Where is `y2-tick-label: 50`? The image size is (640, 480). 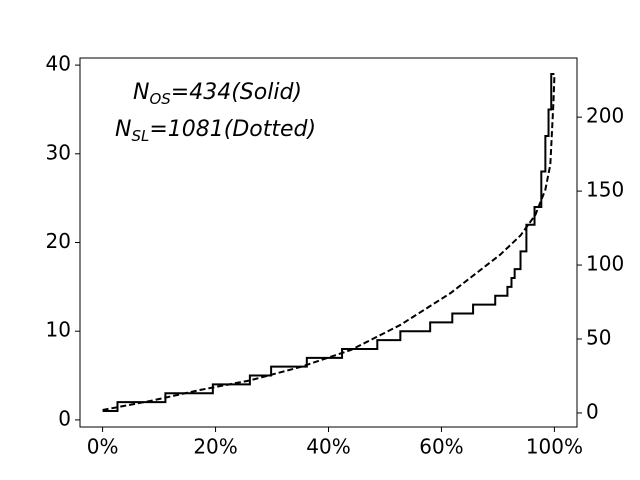 y2-tick-label: 50 is located at coordinates (598, 338).